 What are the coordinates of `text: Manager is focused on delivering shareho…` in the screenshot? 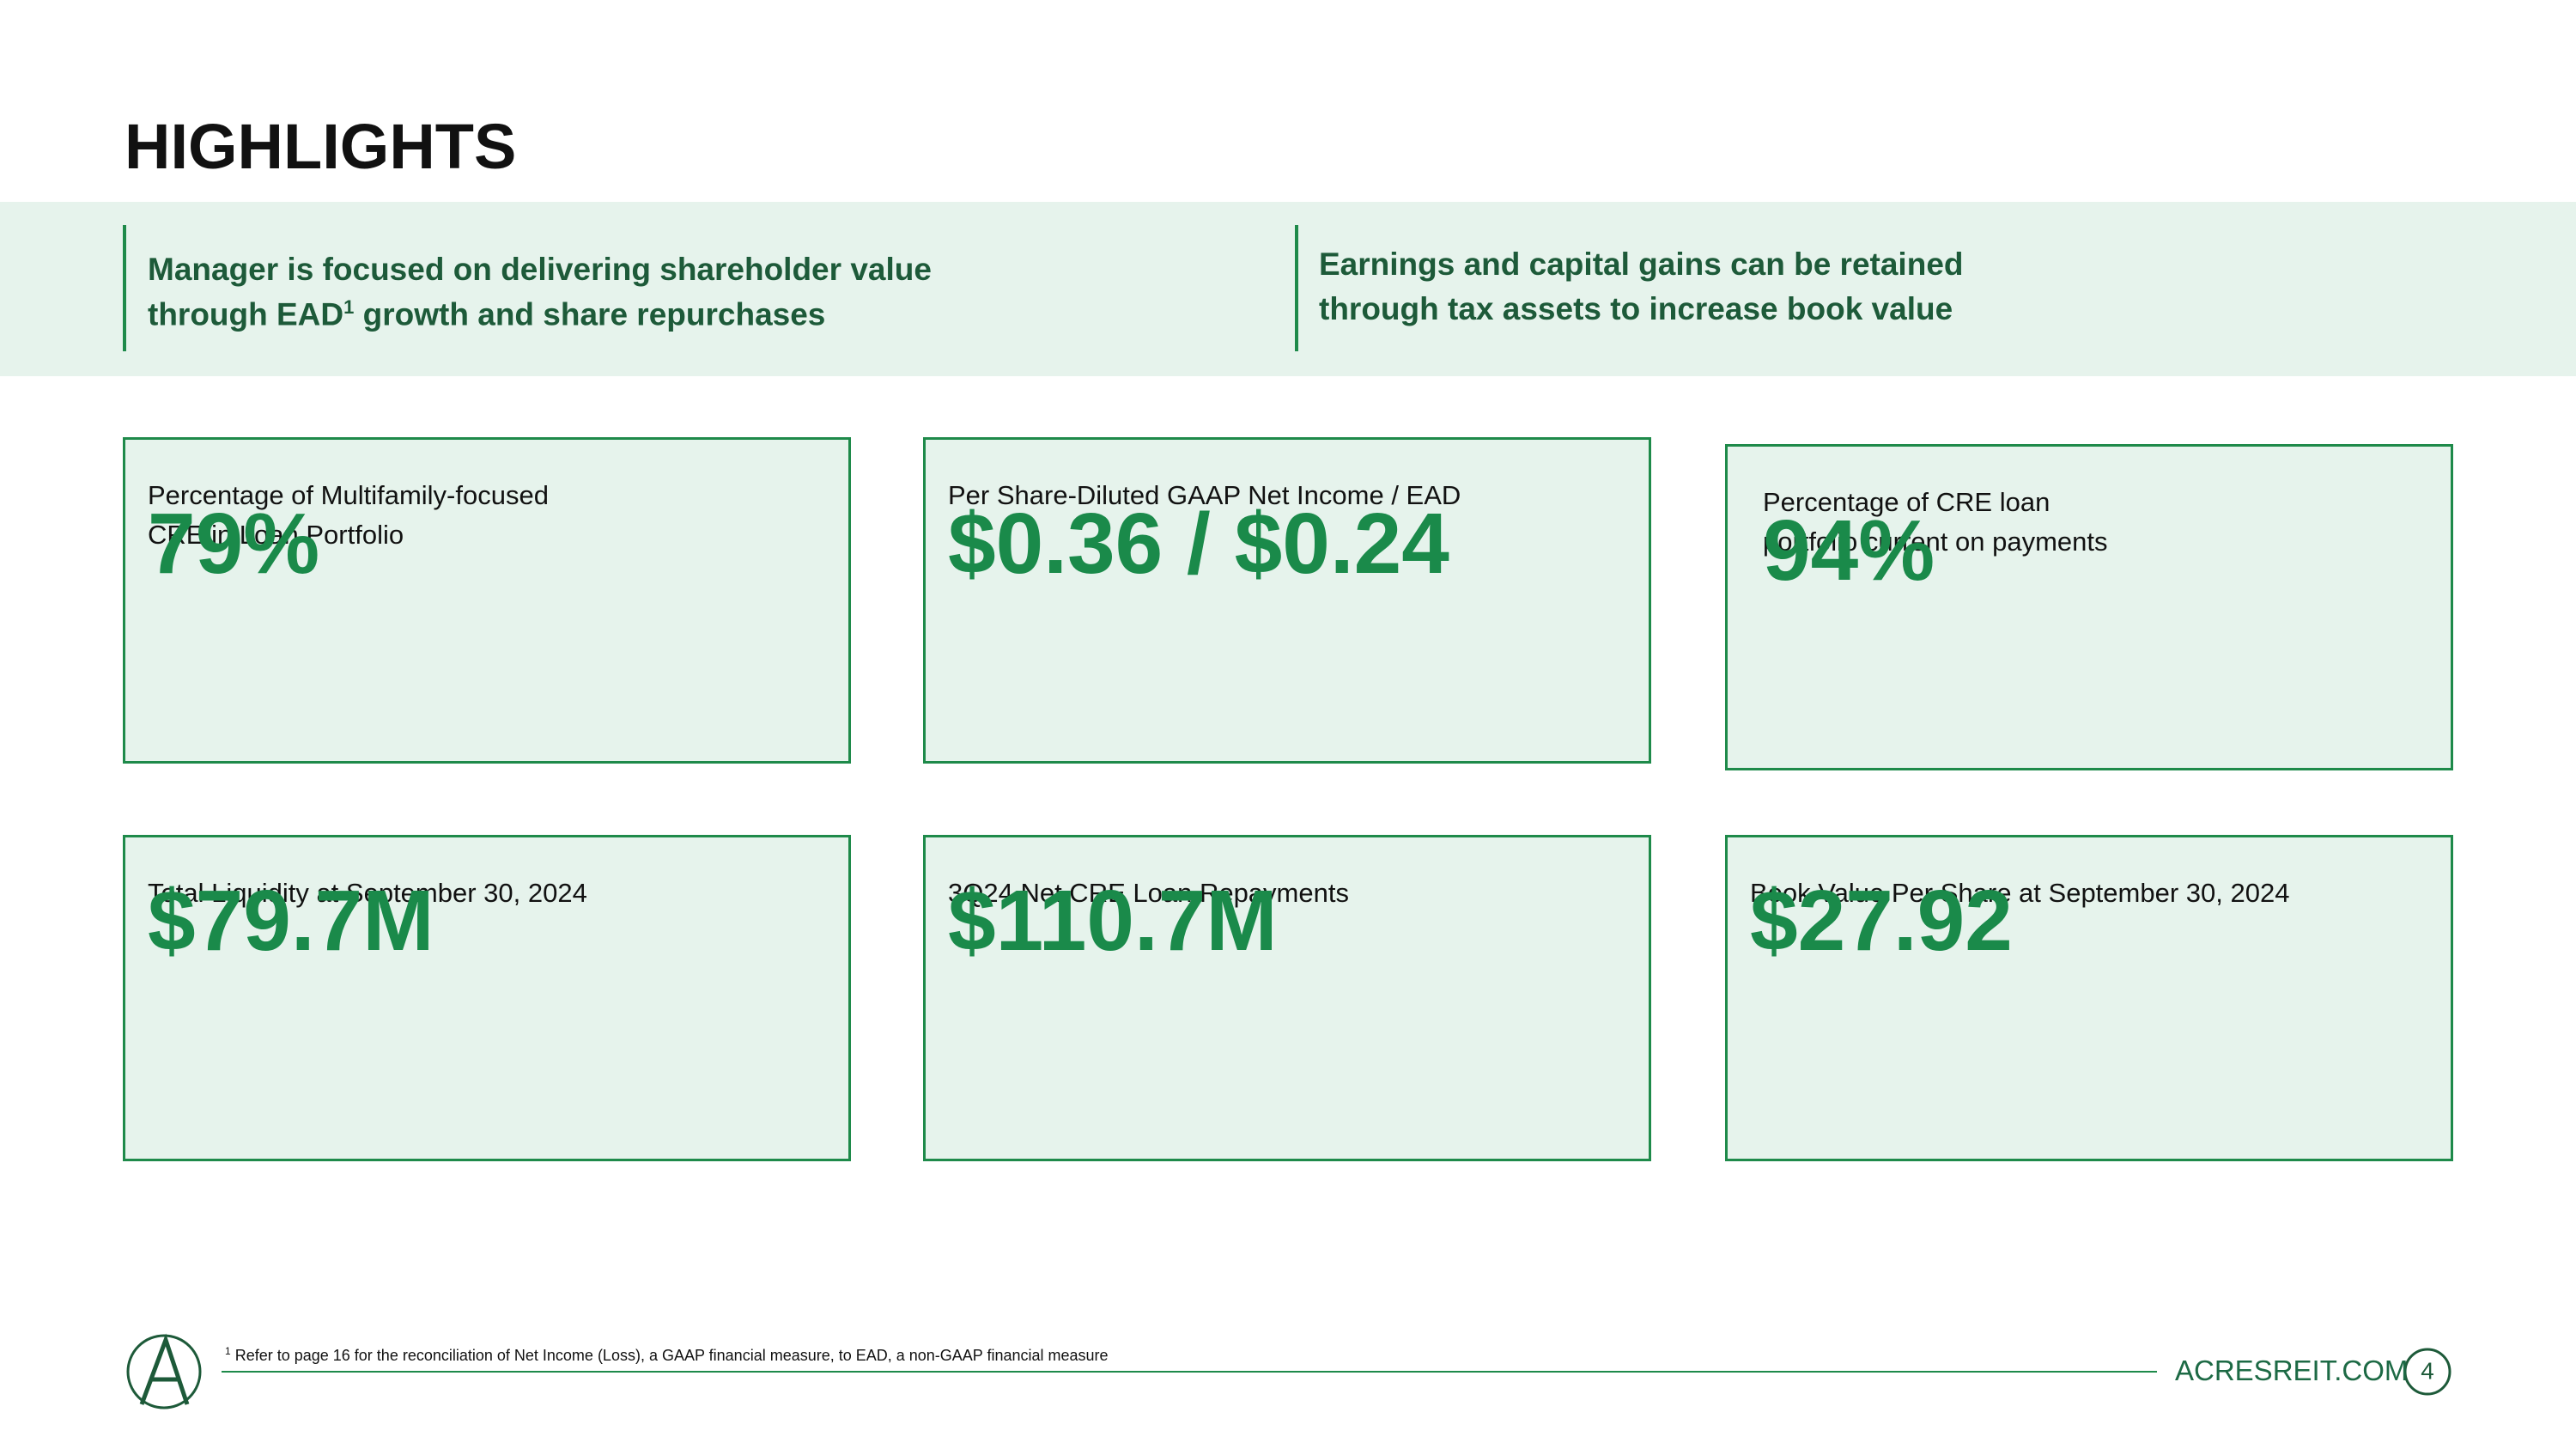 It's located at (540, 269).